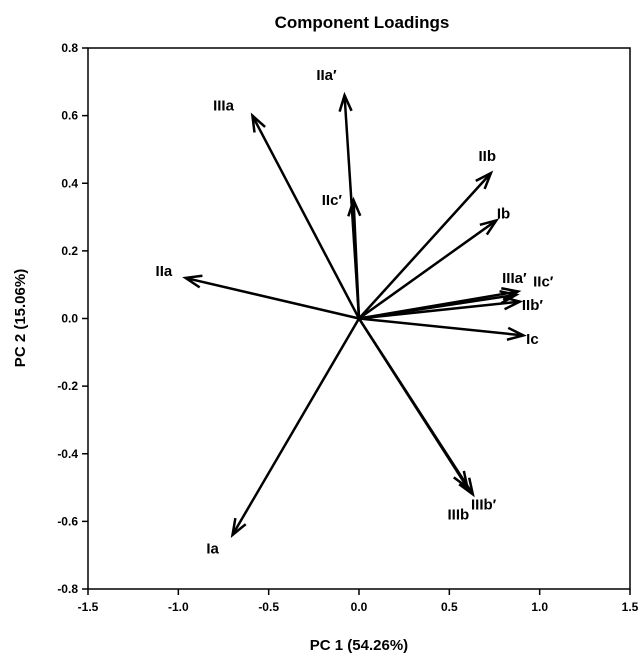 The height and width of the screenshot is (661, 642). Describe the element at coordinates (69, 319) in the screenshot. I see `y-tick-label: 0.0` at that location.